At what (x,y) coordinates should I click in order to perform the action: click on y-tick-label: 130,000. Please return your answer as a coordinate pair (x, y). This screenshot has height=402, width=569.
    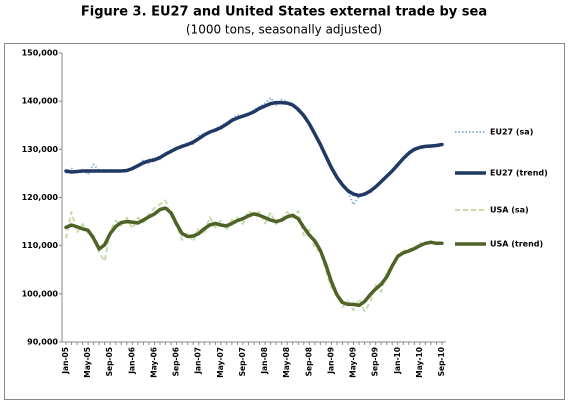
    Looking at the image, I should click on (40, 149).